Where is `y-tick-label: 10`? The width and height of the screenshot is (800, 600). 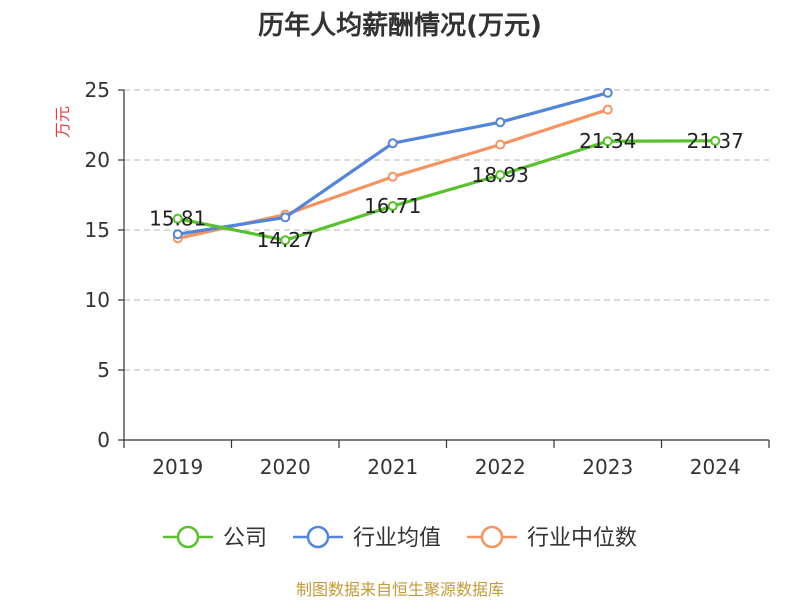
y-tick-label: 10 is located at coordinates (97, 300).